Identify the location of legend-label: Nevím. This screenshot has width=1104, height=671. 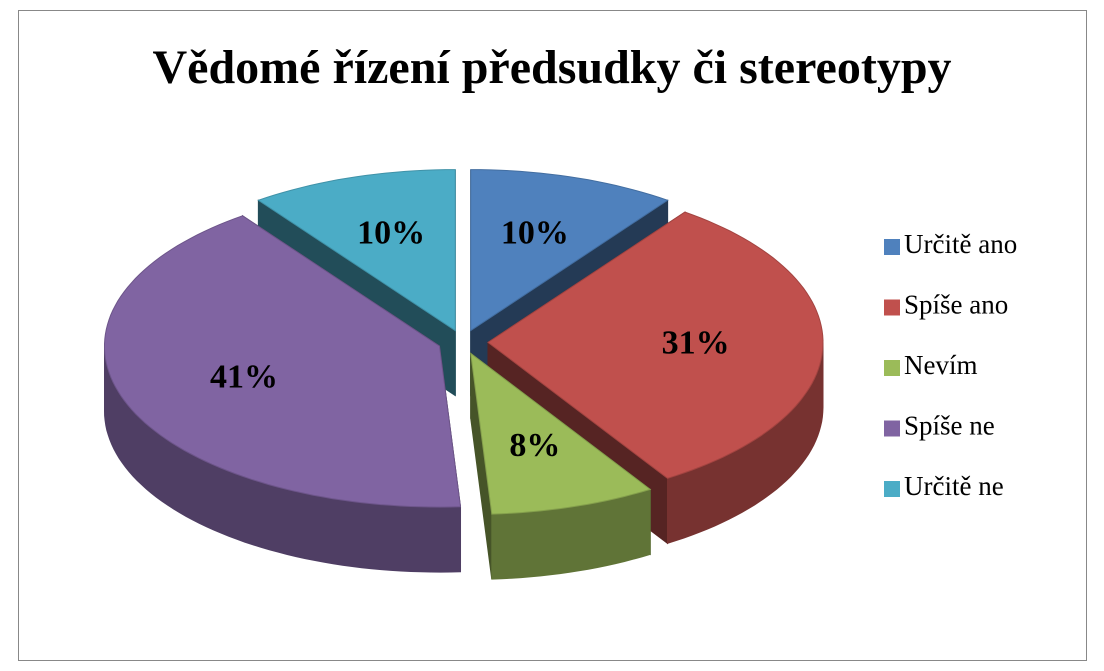
(941, 365).